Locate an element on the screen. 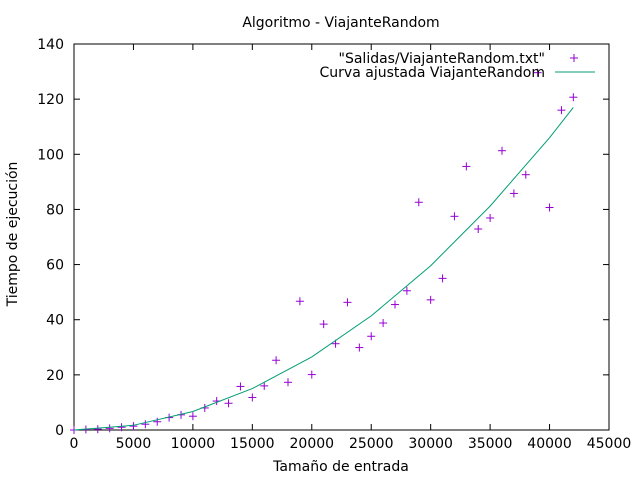  x-tick-label: 40000 is located at coordinates (549, 444).